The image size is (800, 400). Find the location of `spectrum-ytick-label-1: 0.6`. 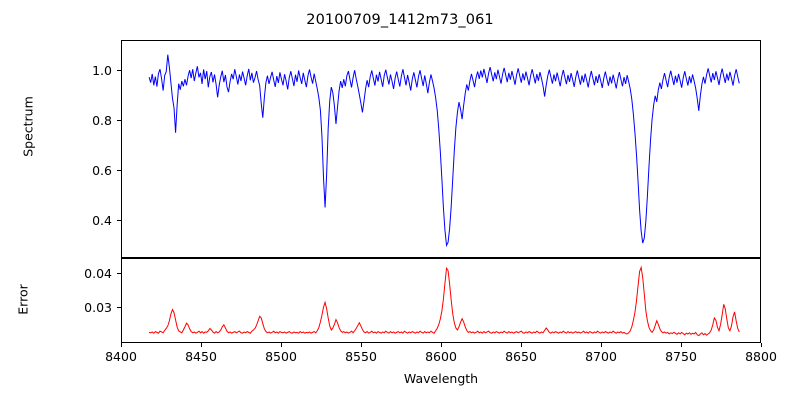

spectrum-ytick-label-1: 0.6 is located at coordinates (102, 170).